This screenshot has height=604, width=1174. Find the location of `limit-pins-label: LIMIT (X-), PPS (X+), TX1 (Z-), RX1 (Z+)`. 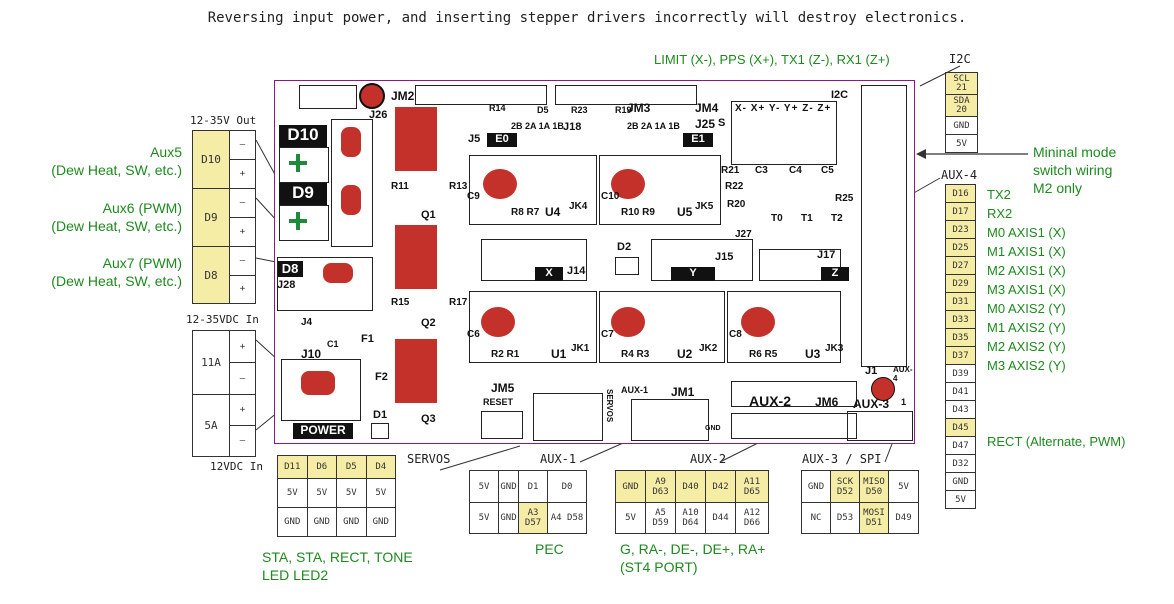

limit-pins-label: LIMIT (X-), PPS (X+), TX1 (Z-), RX1 (Z+) is located at coordinates (772, 59).